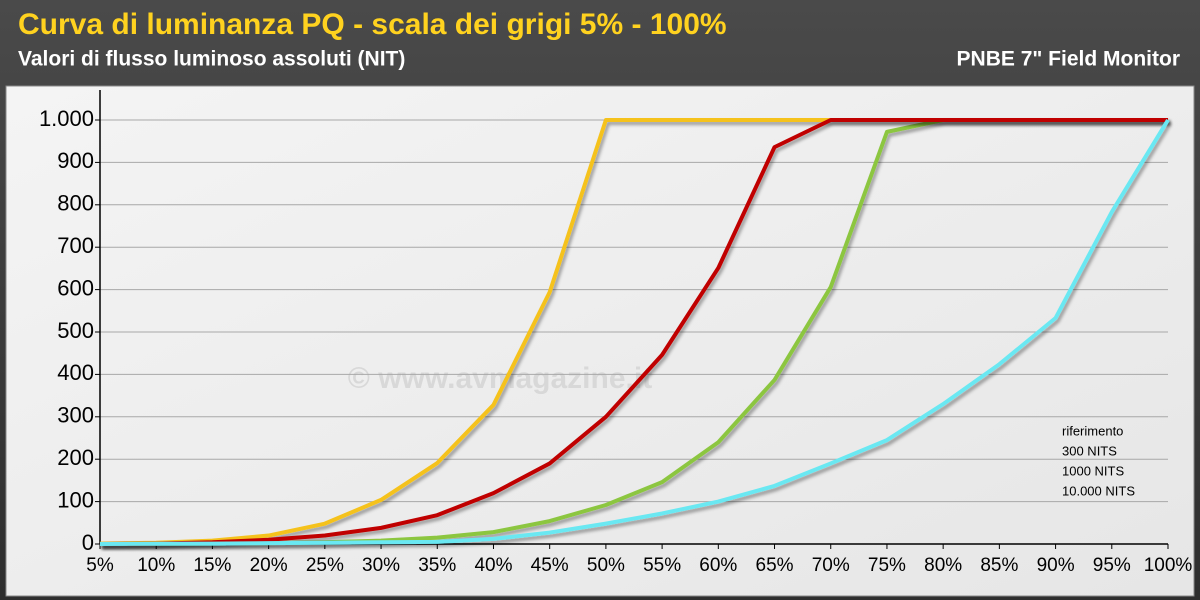 This screenshot has height=600, width=1200. Describe the element at coordinates (156, 565) in the screenshot. I see `x-tick-label: 10%` at that location.